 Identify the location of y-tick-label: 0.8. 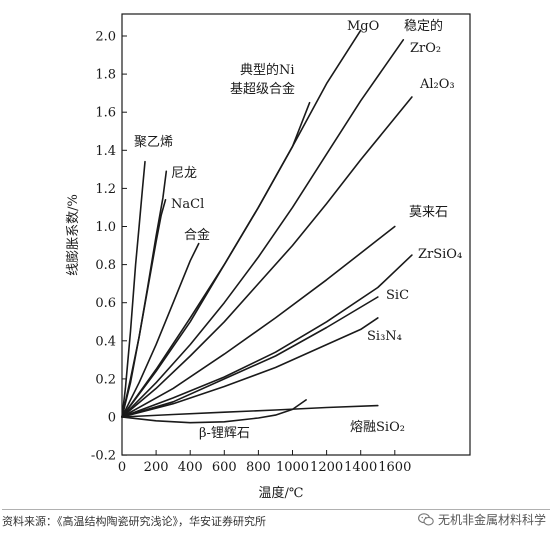
(105, 265).